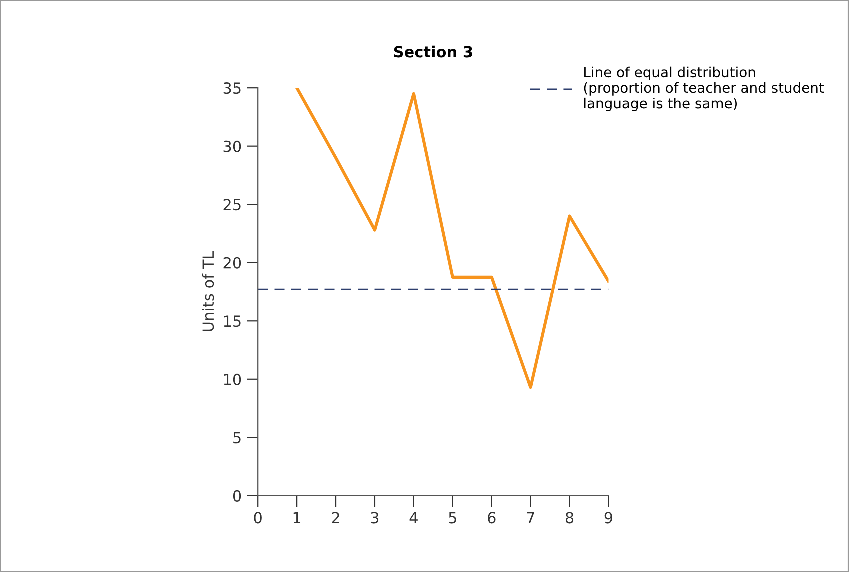  I want to click on y-tick-label: 0, so click(237, 496).